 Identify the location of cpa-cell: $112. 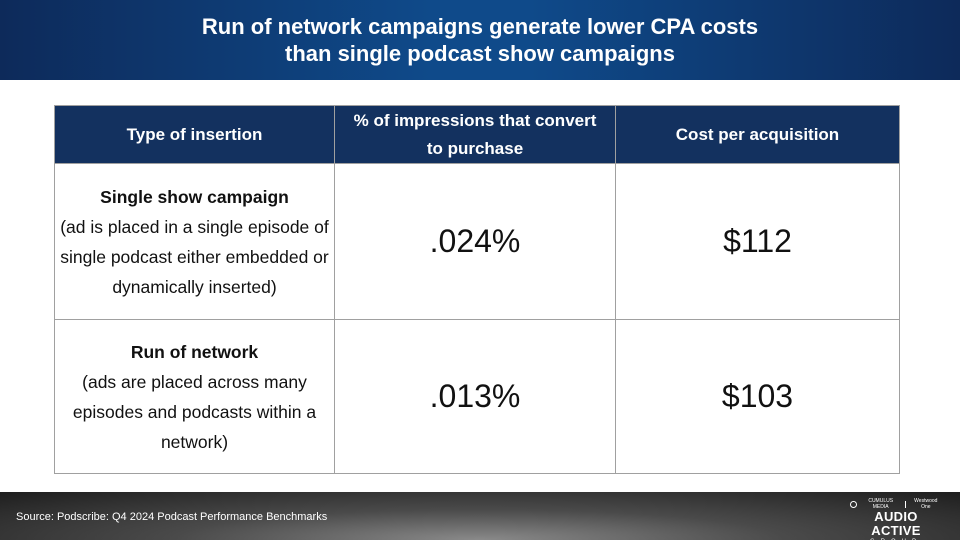
(757, 241).